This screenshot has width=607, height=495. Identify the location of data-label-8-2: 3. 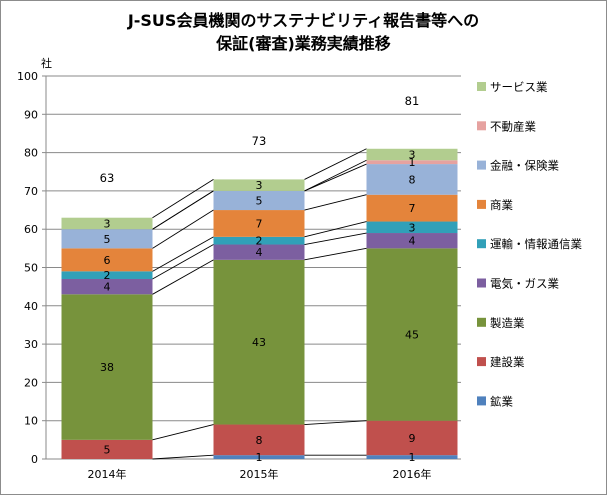
(412, 155).